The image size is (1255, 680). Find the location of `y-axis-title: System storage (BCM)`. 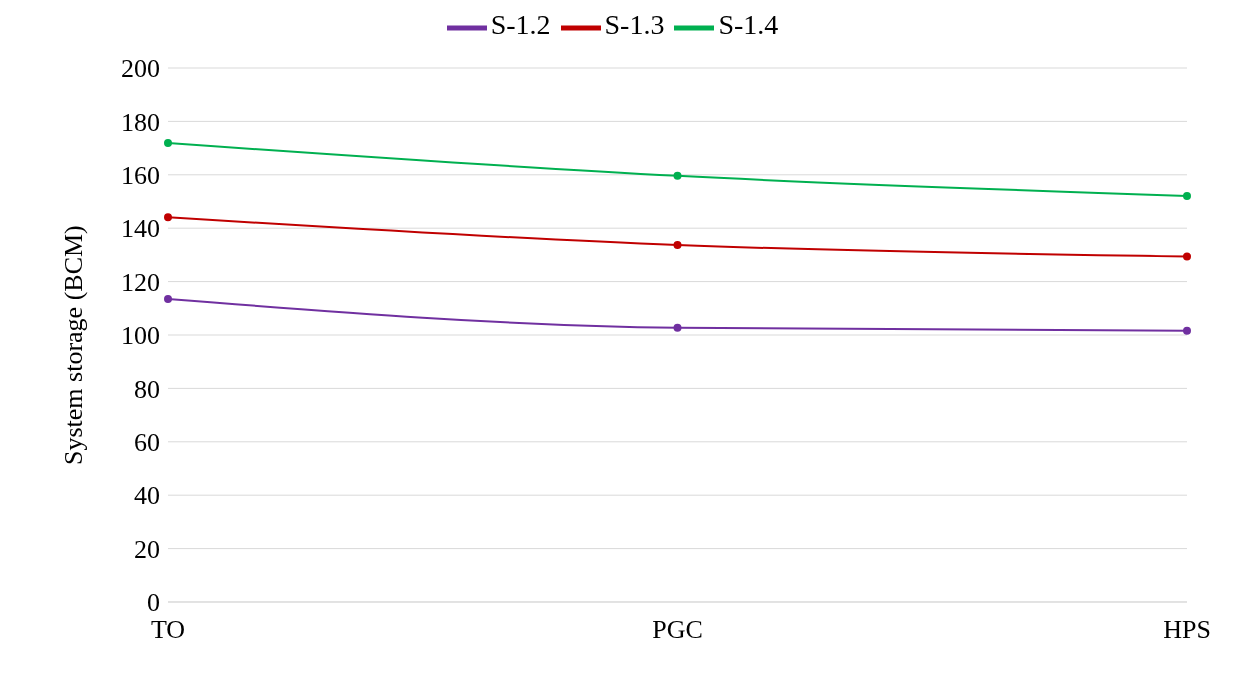

y-axis-title: System storage (BCM) is located at coordinates (74, 345).